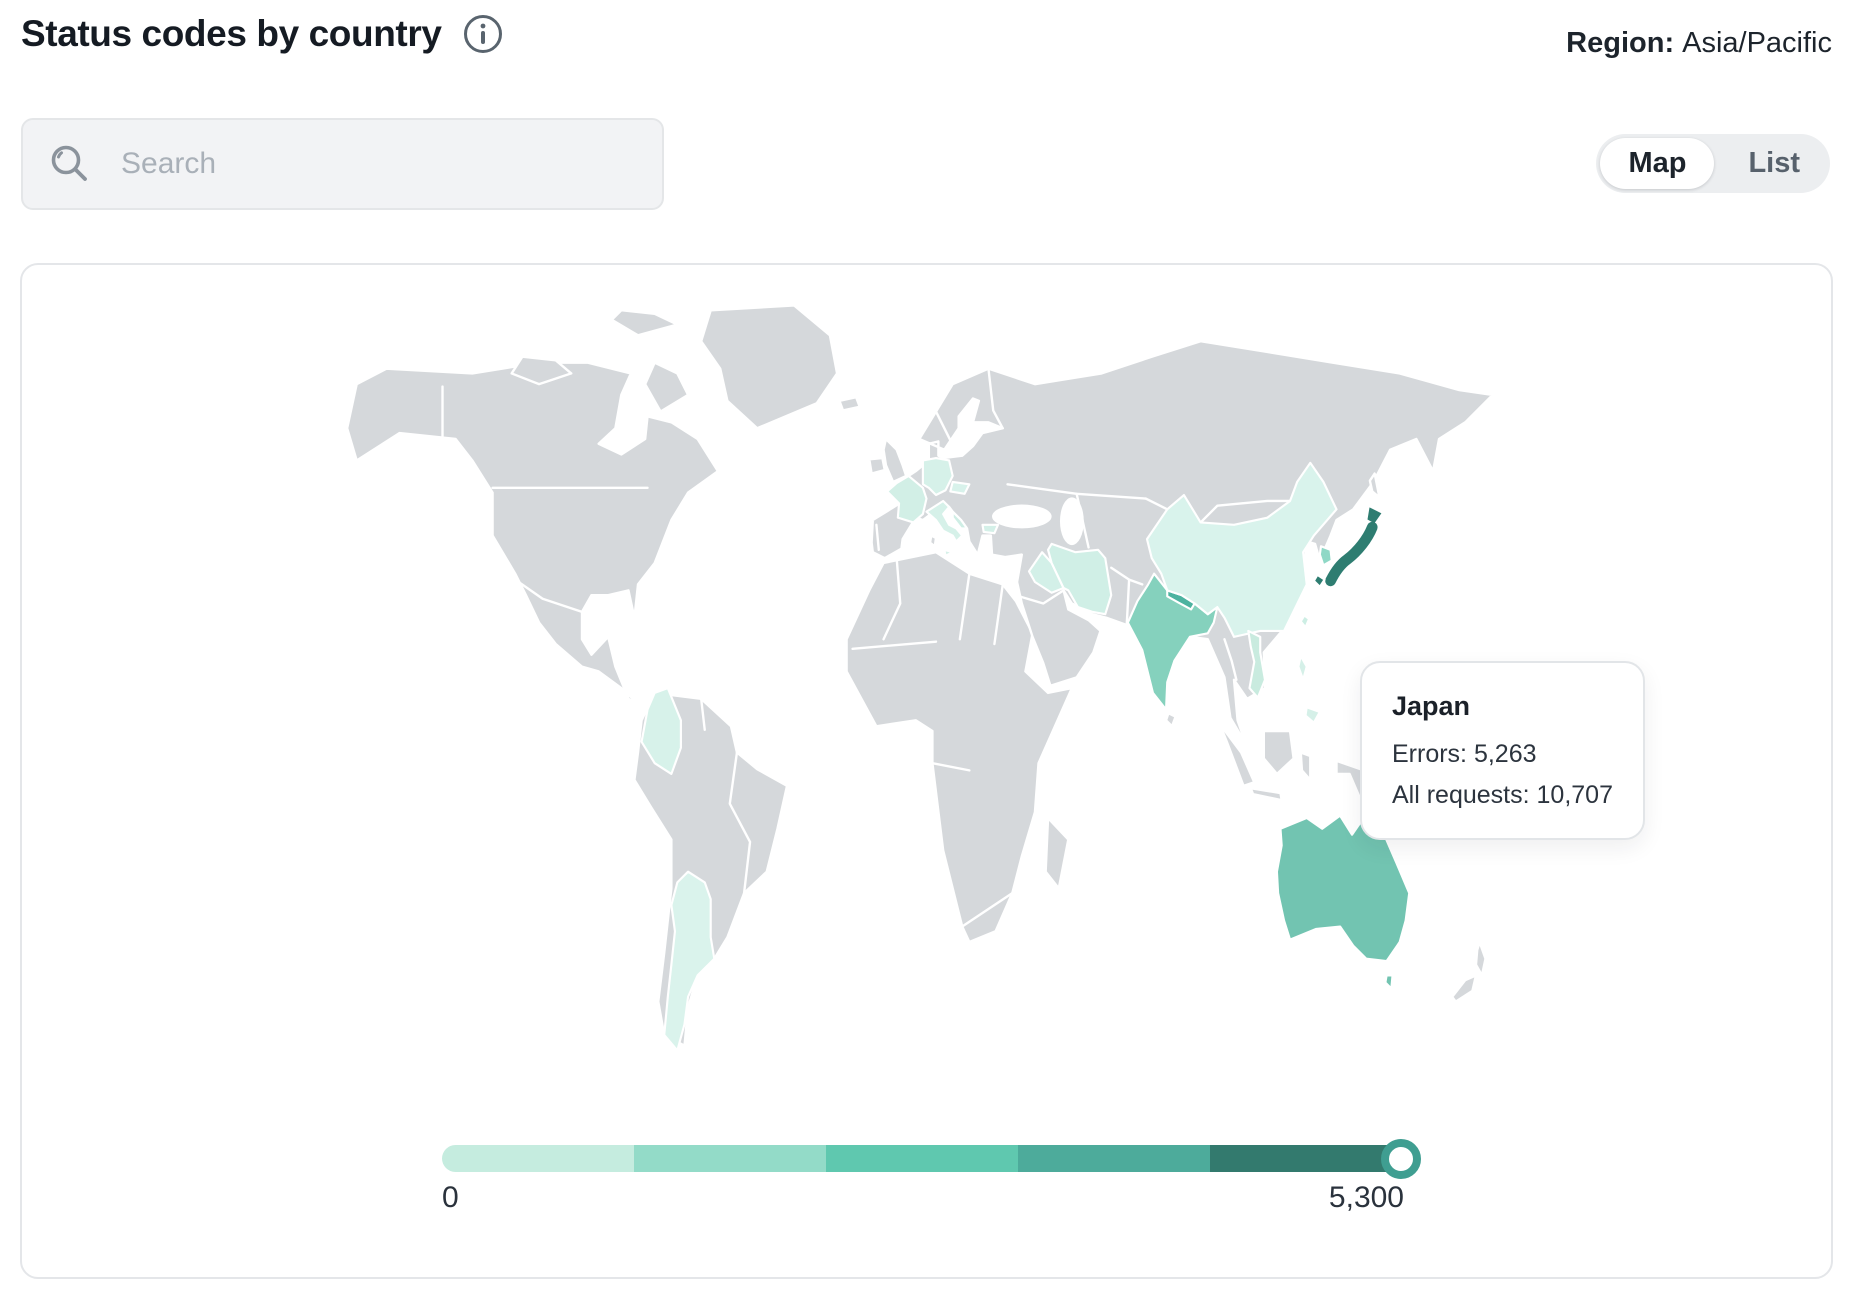  I want to click on map-country-taiwan, so click(1305, 621).